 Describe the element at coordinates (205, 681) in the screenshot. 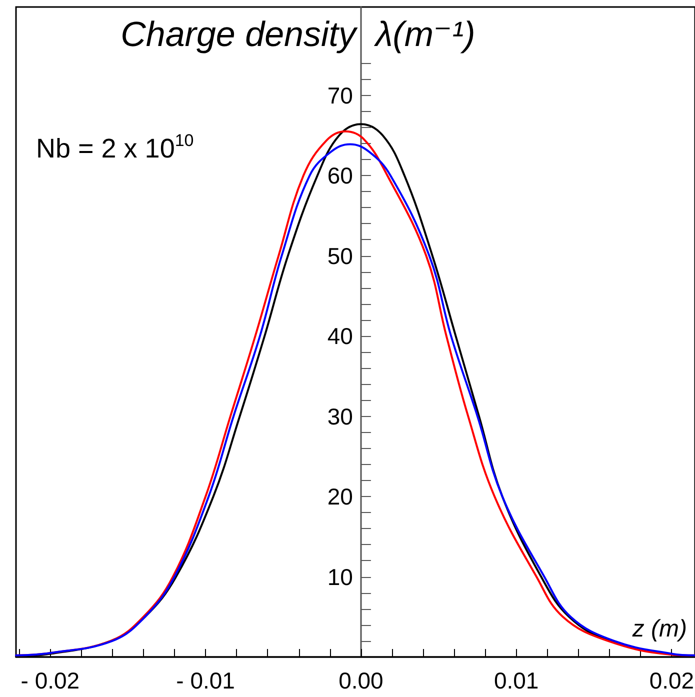

I see `x-tick-label: - 0.01` at that location.